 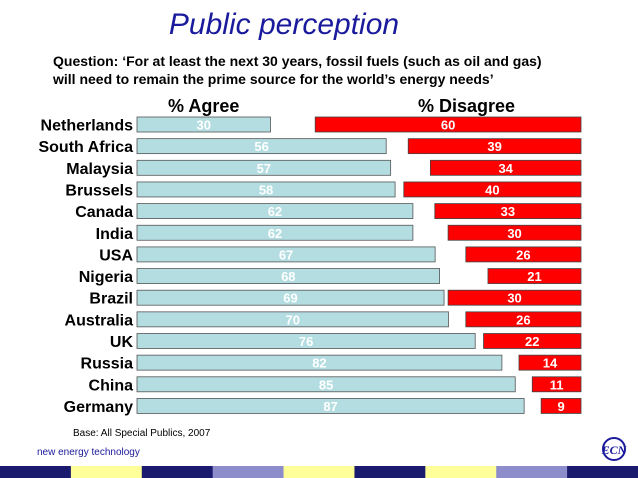 I want to click on page-title: Public perception, so click(x=284, y=24).